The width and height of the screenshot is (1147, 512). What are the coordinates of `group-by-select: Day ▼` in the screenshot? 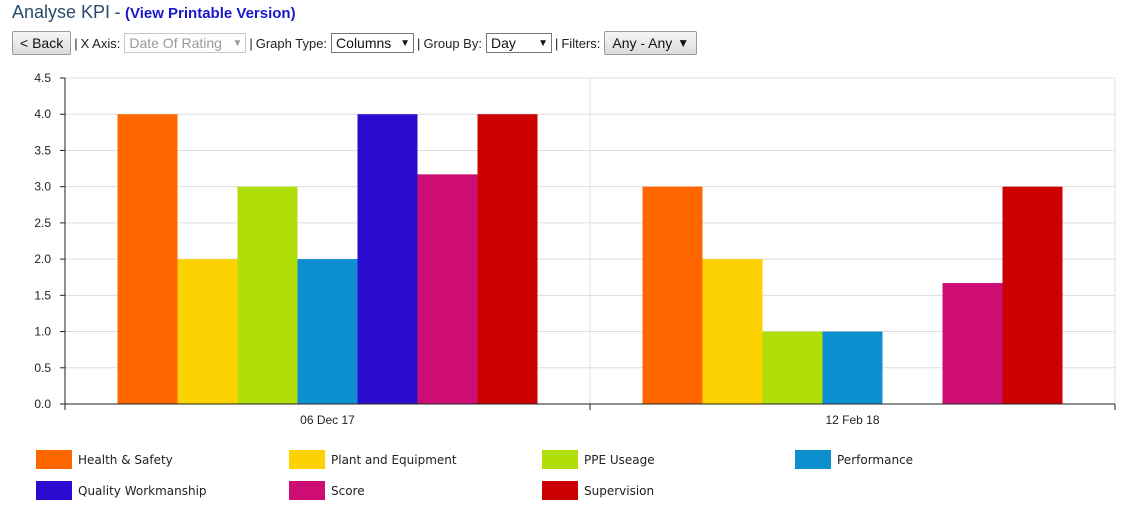 It's located at (518, 43).